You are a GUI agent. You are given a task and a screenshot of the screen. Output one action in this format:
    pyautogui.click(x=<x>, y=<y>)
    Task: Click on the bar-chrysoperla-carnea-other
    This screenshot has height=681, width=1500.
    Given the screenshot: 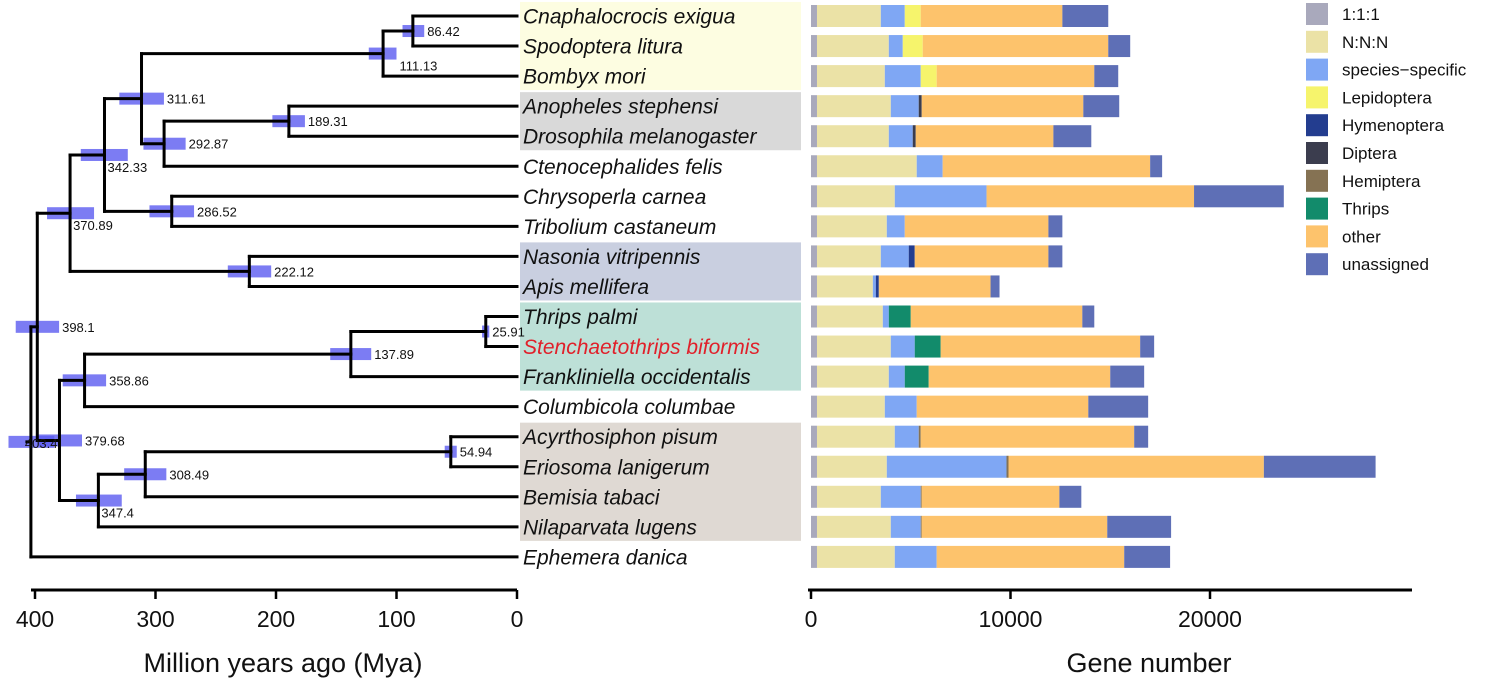 What is the action you would take?
    pyautogui.click(x=1090, y=196)
    